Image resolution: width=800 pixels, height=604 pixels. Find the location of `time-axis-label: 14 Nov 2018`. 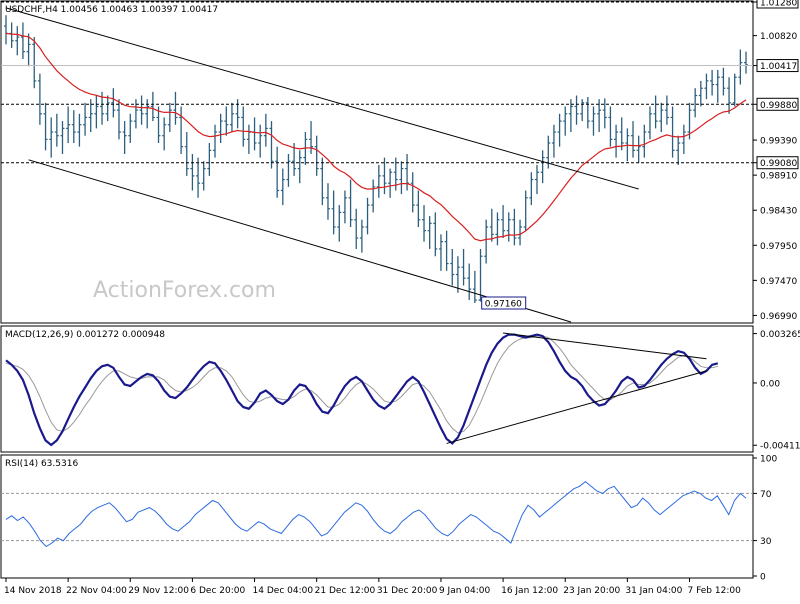

time-axis-label: 14 Nov 2018 is located at coordinates (33, 591).